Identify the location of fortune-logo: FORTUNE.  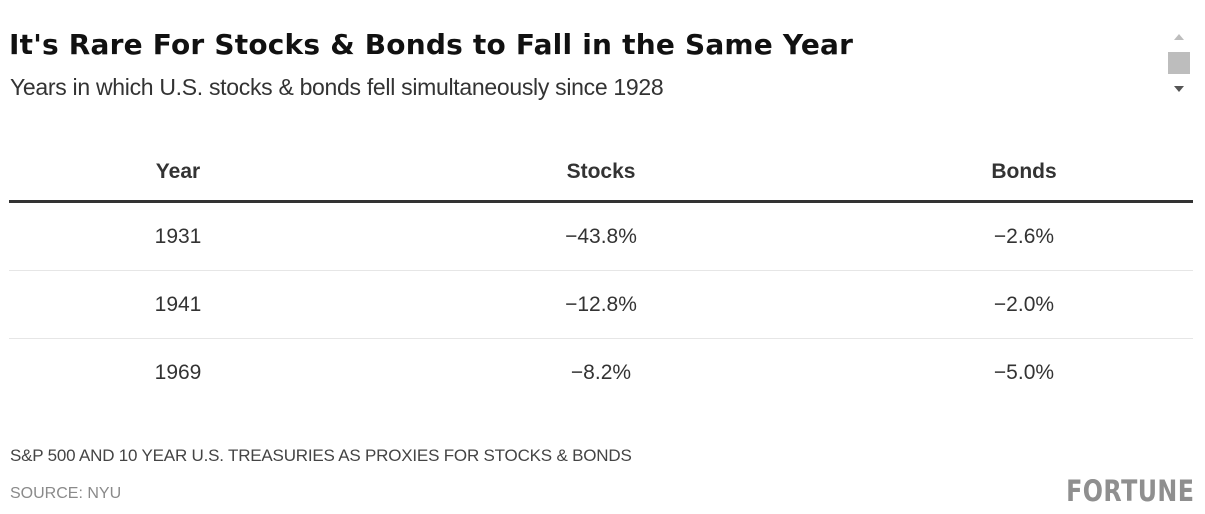
(1129, 491).